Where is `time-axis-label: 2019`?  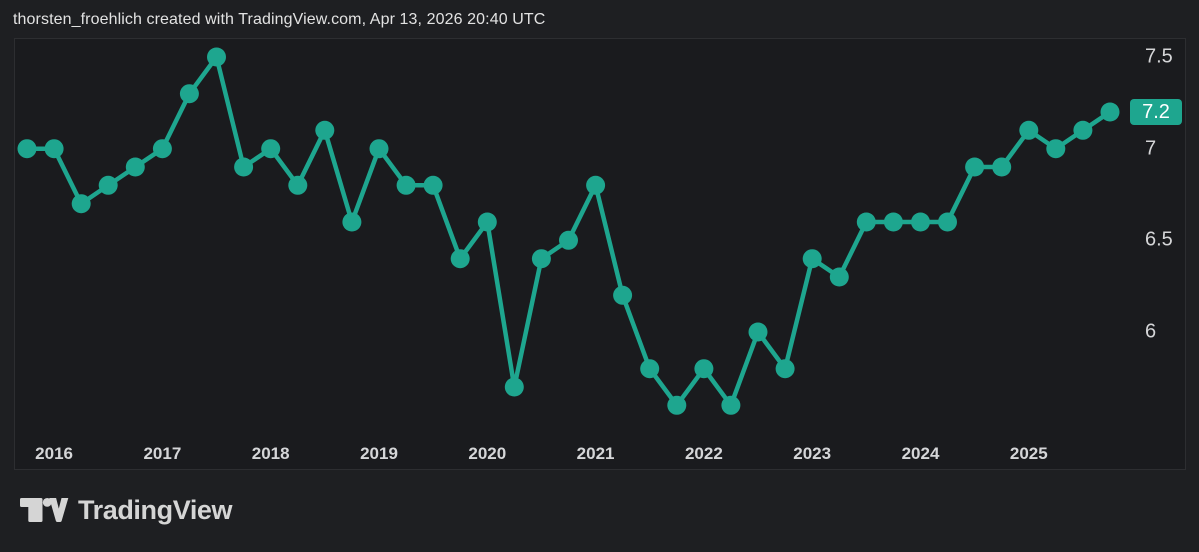
time-axis-label: 2019 is located at coordinates (379, 453).